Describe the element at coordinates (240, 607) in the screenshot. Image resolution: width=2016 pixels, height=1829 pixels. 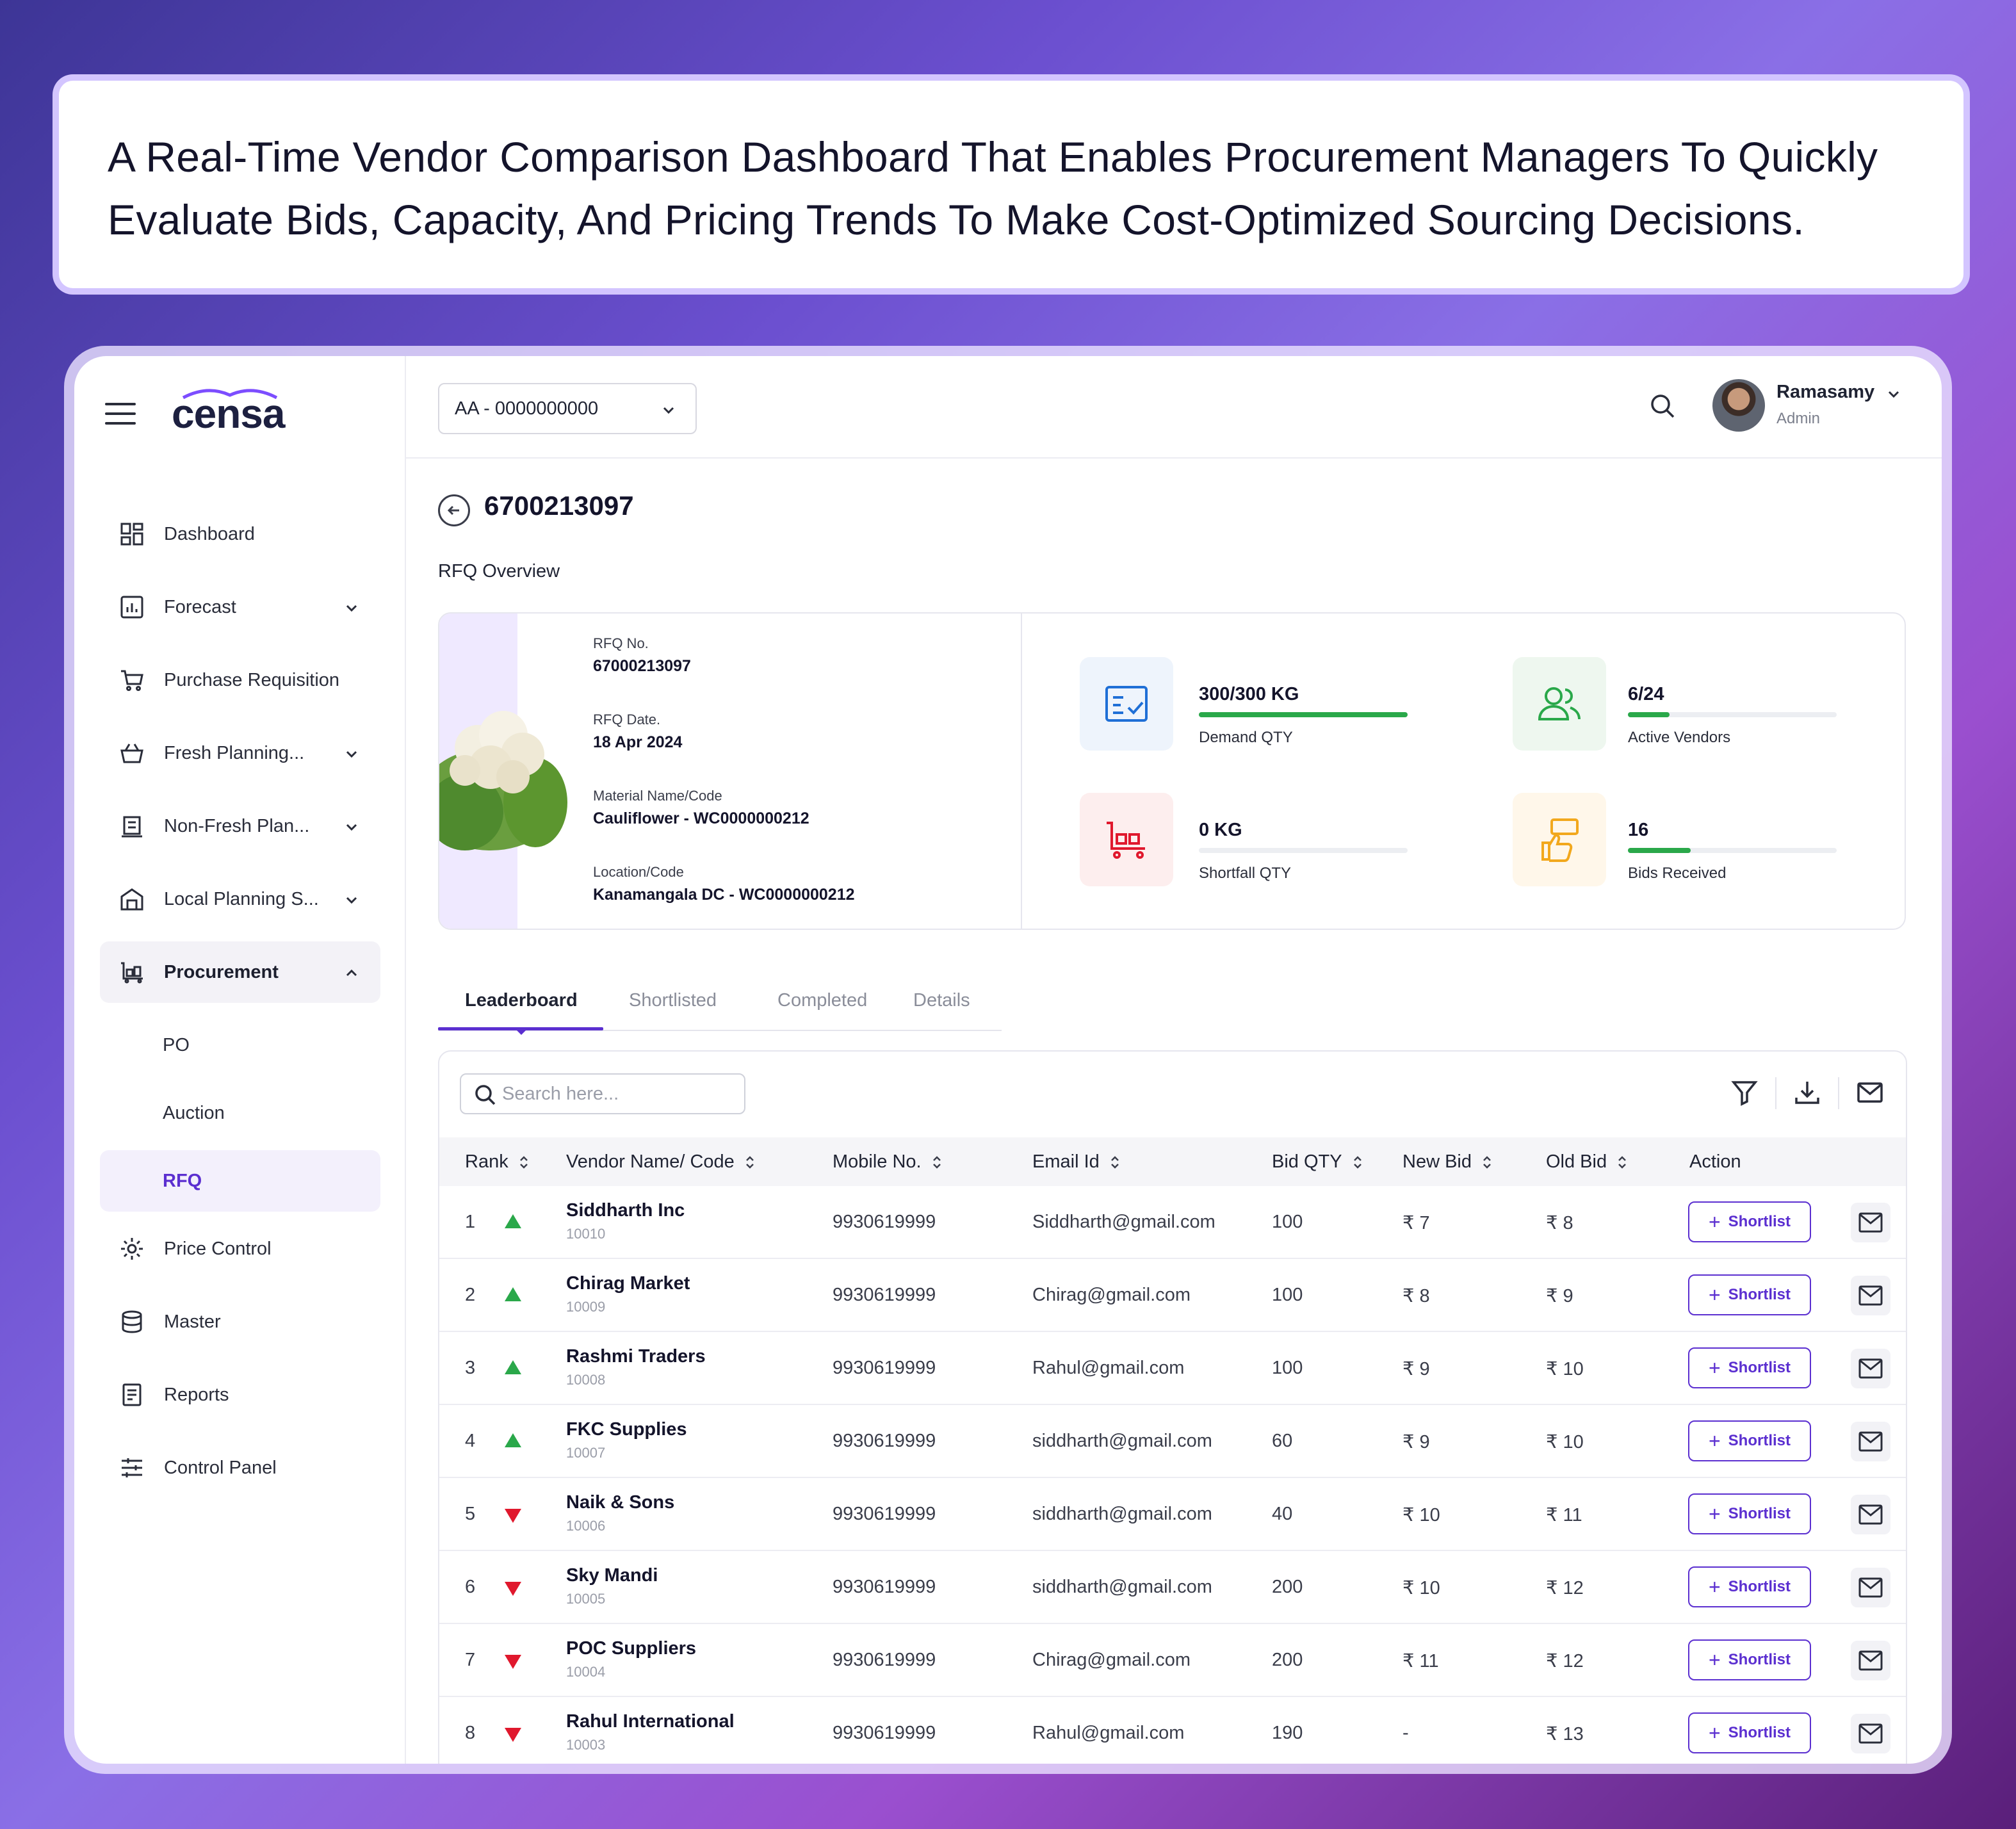
I see `sidebar-item-forecast: Forecast` at that location.